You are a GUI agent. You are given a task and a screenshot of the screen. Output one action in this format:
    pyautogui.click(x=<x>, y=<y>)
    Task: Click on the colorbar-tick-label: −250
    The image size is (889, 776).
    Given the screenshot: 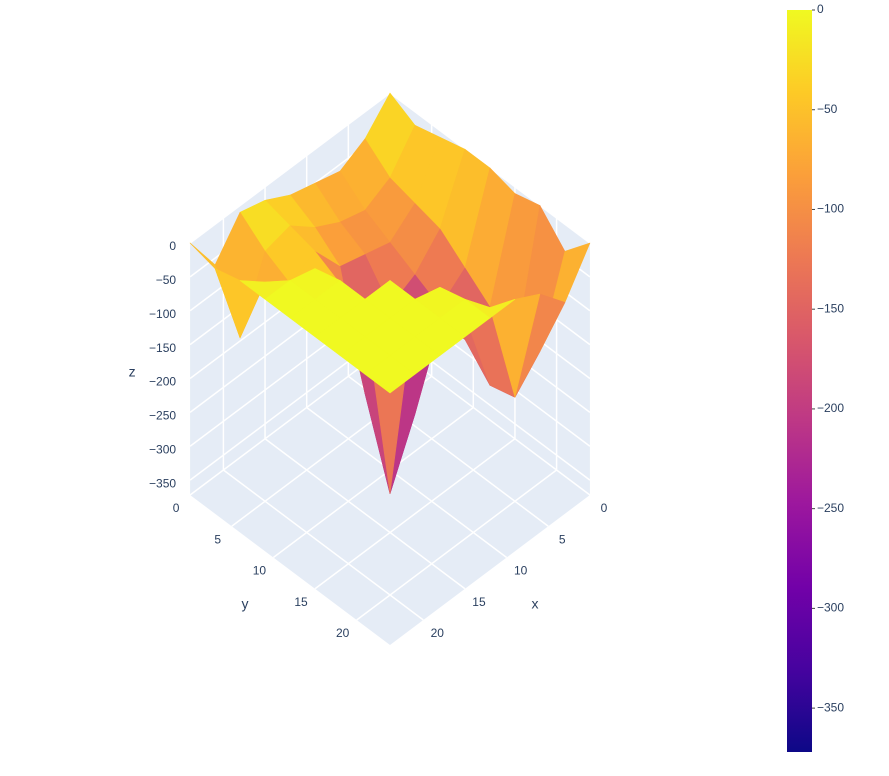 What is the action you would take?
    pyautogui.click(x=830, y=508)
    